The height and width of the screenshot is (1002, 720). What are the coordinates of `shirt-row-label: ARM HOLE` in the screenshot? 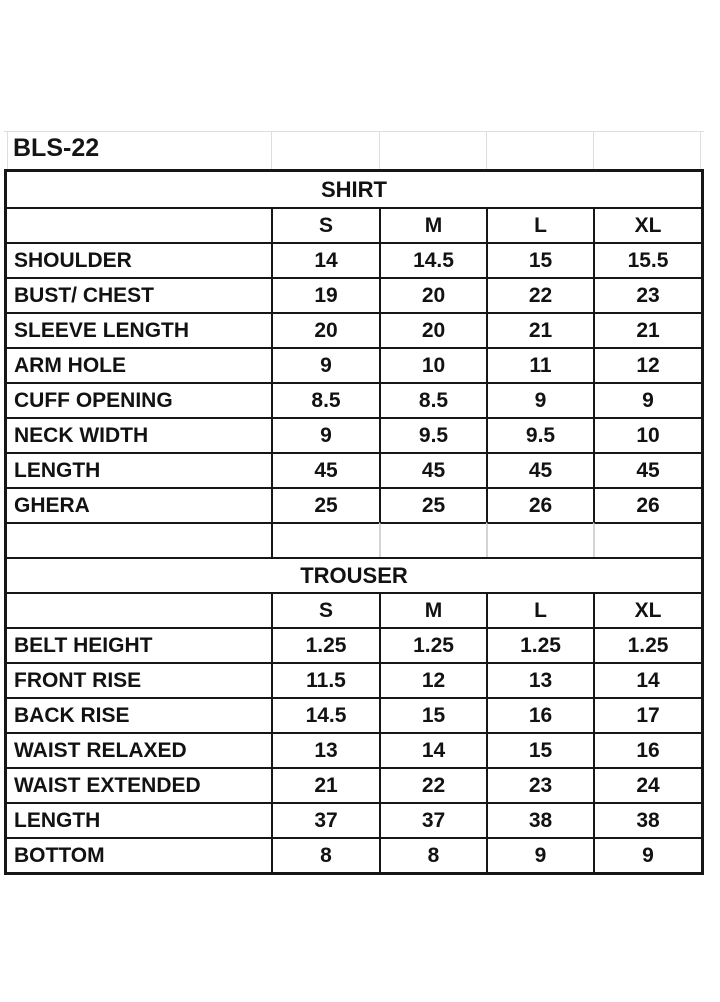 It's located at (139, 364).